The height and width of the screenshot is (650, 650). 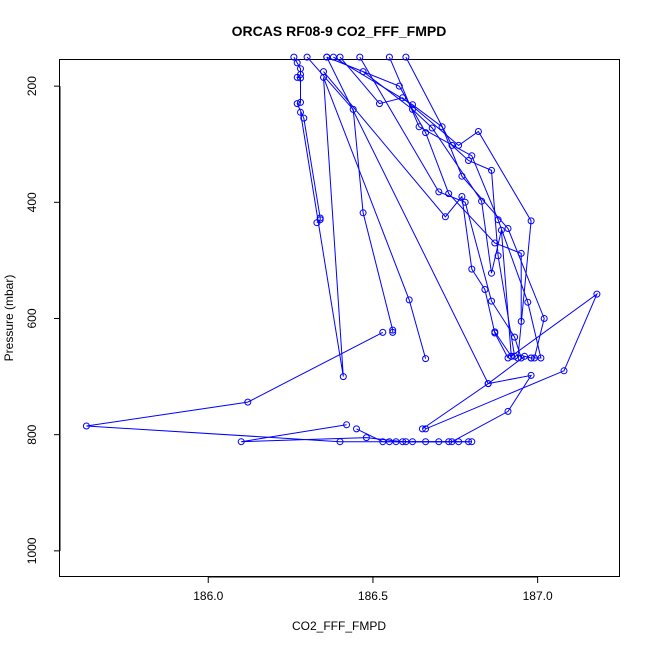 What do you see at coordinates (208, 596) in the screenshot?
I see `x-tick-label: 186.0` at bounding box center [208, 596].